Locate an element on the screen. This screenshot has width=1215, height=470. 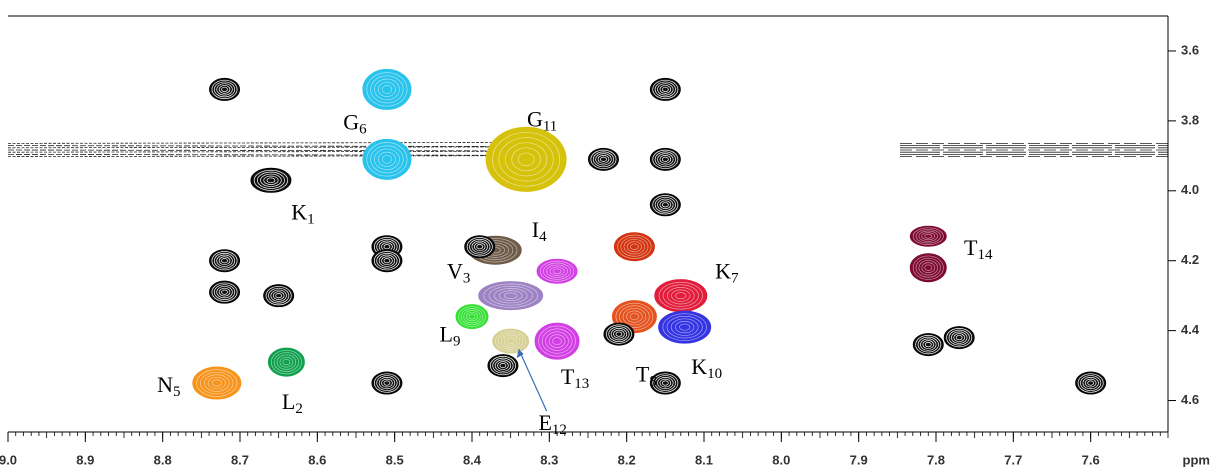
peak-label: K1 is located at coordinates (302, 213).